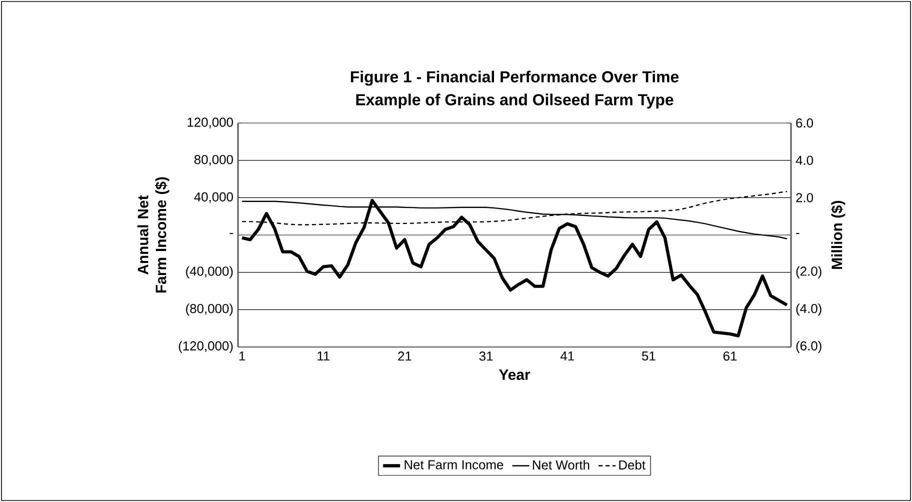 The height and width of the screenshot is (502, 912). I want to click on x-tick-label: 1, so click(242, 356).